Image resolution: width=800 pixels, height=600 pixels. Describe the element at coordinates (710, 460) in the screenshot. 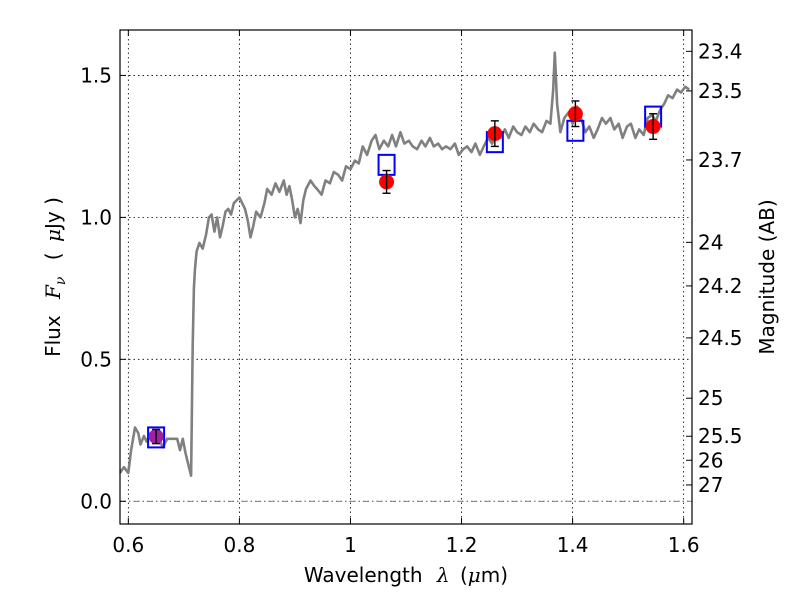

I see `magnitude-tick-label: 26` at that location.